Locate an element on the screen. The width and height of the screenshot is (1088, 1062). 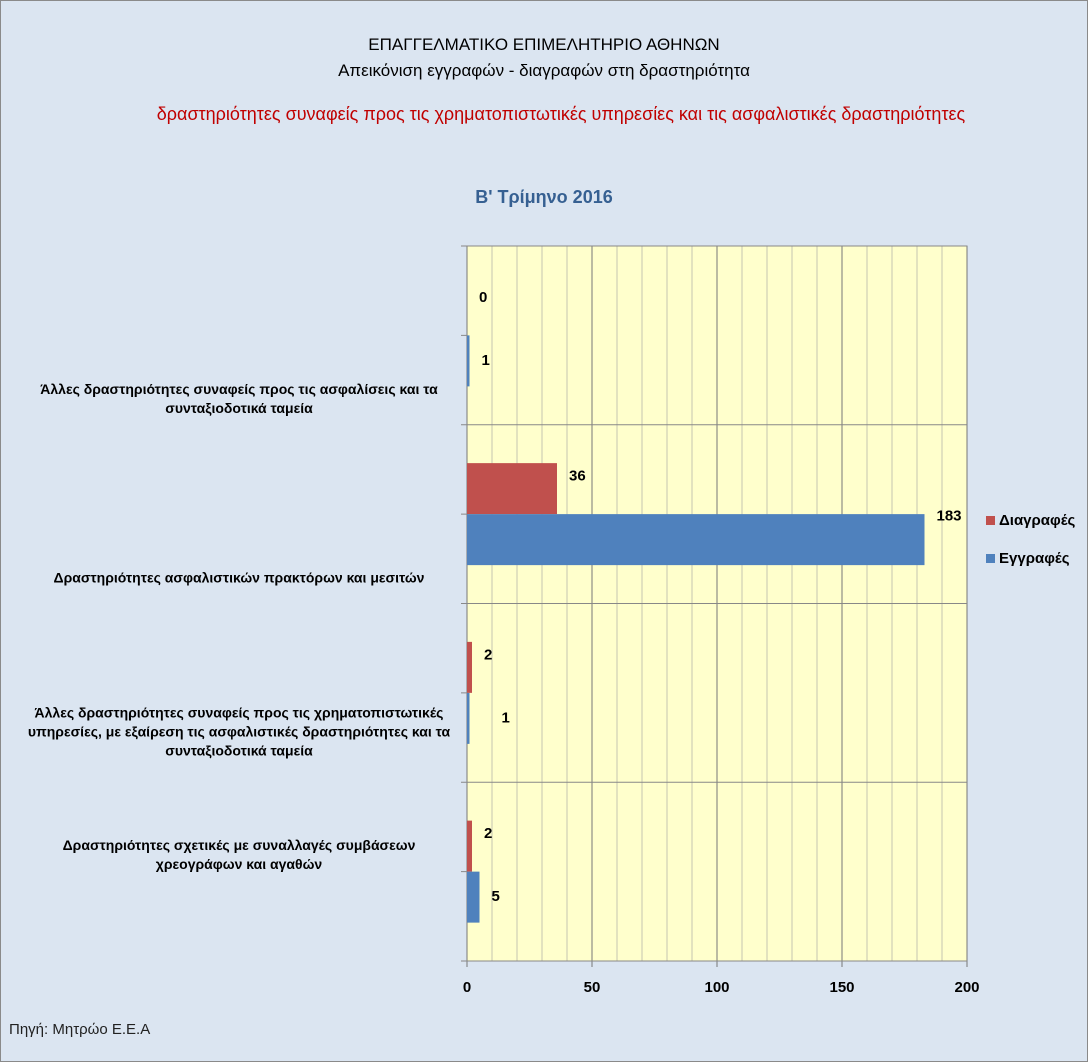
data-label: 36 is located at coordinates (577, 476).